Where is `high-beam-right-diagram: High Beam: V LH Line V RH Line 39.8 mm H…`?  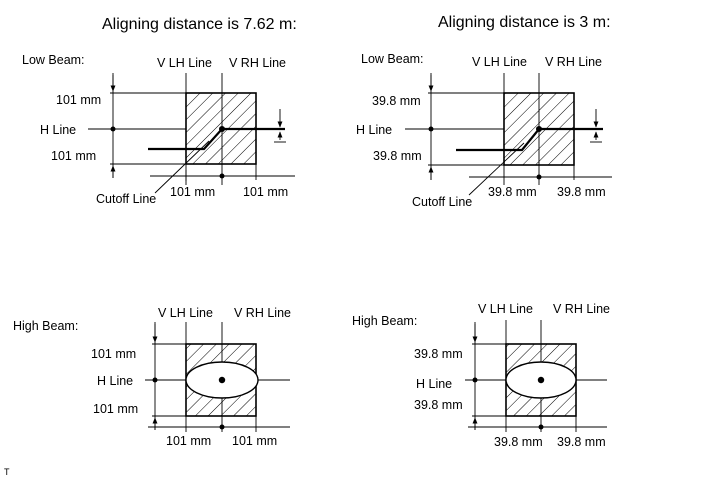
high-beam-right-diagram: High Beam: V LH Line V RH Line 39.8 mm H… is located at coordinates (481, 375).